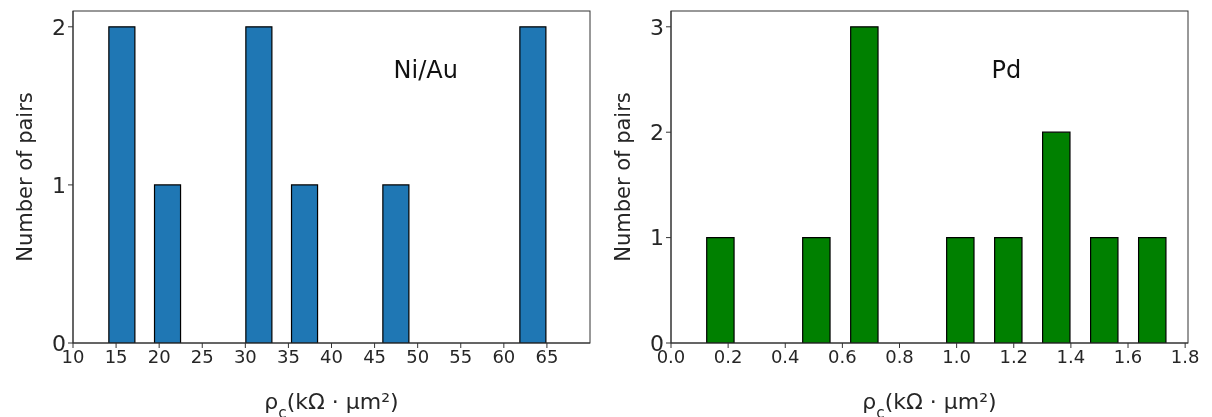 This screenshot has width=1212, height=417. I want to click on x-tick-label: 0.6, so click(842, 356).